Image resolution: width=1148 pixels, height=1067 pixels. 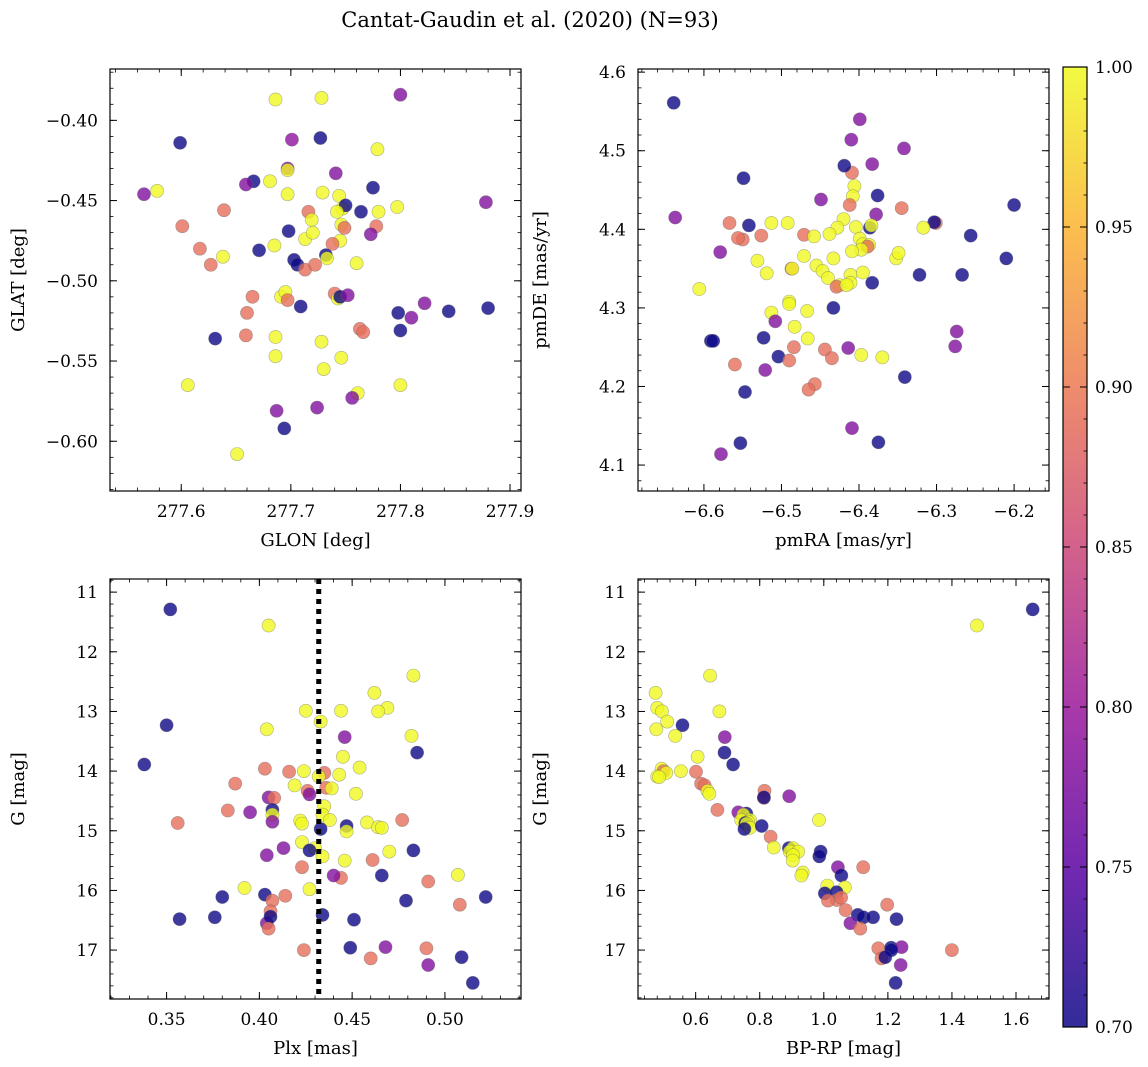 I want to click on x-tick-label: −6.3, so click(x=936, y=512).